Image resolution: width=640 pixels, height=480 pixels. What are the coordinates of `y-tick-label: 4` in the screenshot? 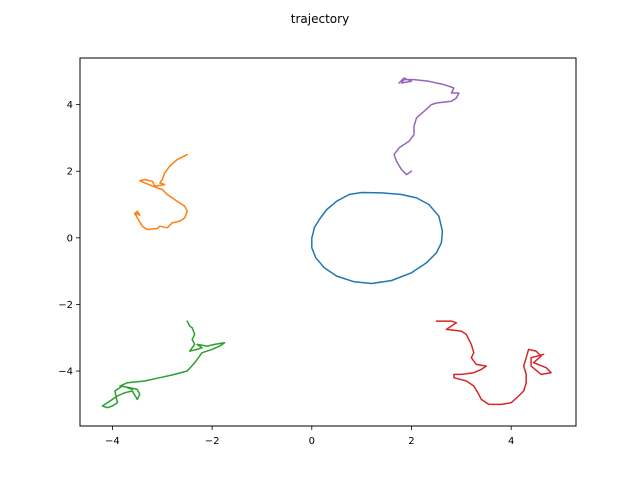 It's located at (70, 105).